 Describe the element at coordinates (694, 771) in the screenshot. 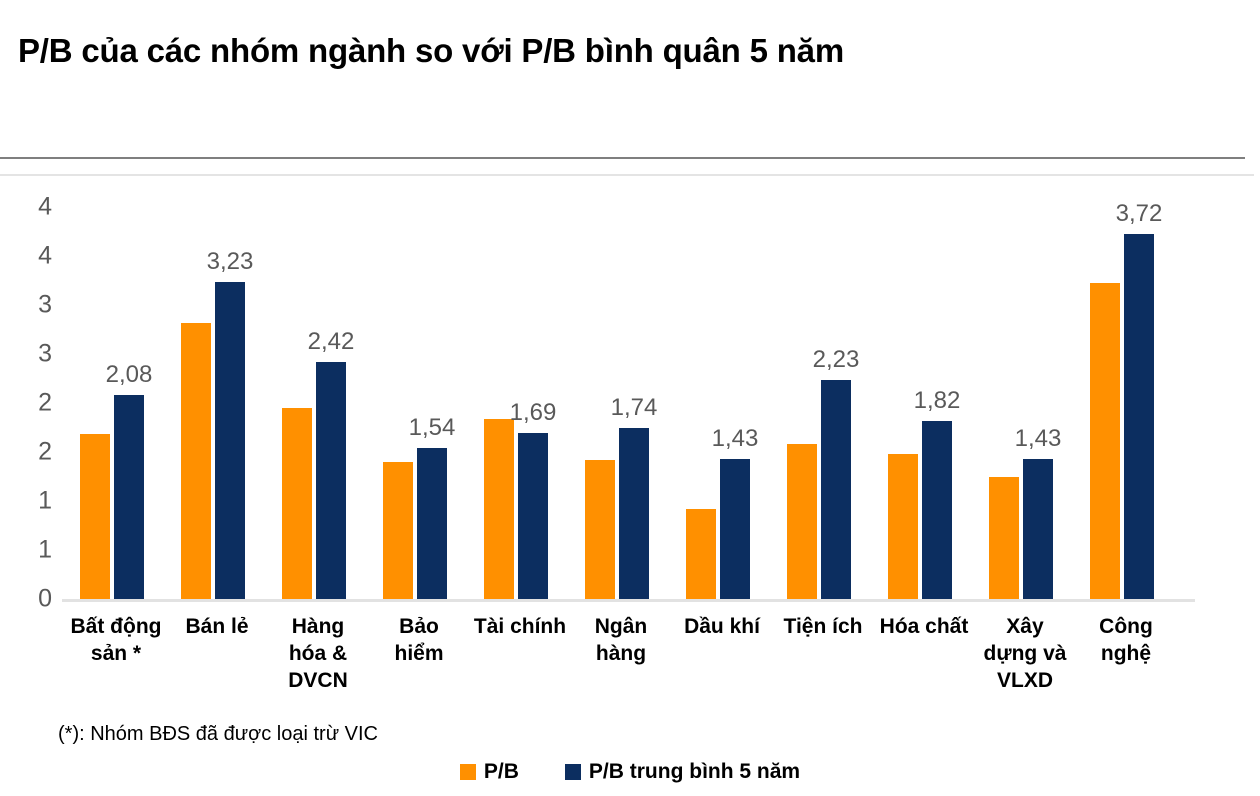

I see `legend-label: P/B trung bình 5 năm` at that location.